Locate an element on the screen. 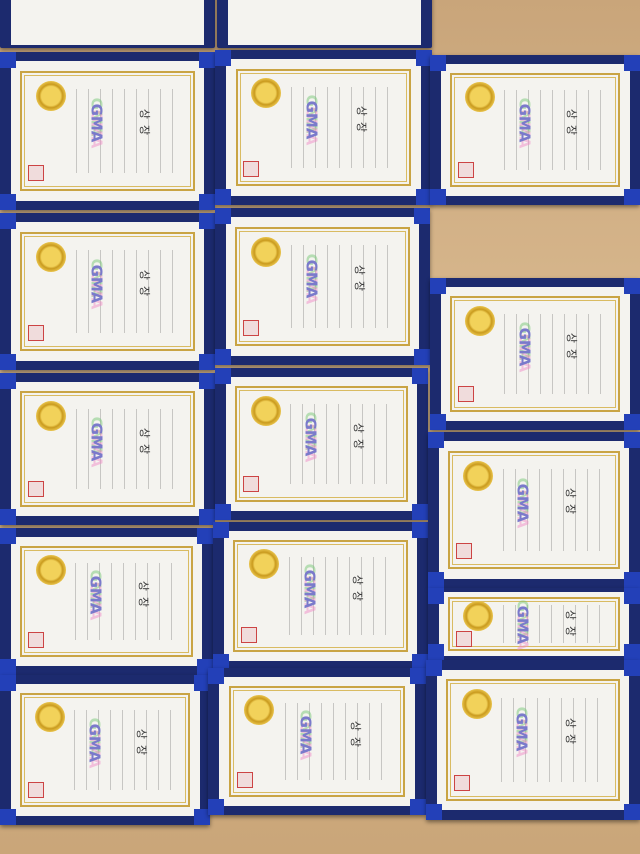 The height and width of the screenshot is (854, 640). paper is located at coordinates (107, 22).